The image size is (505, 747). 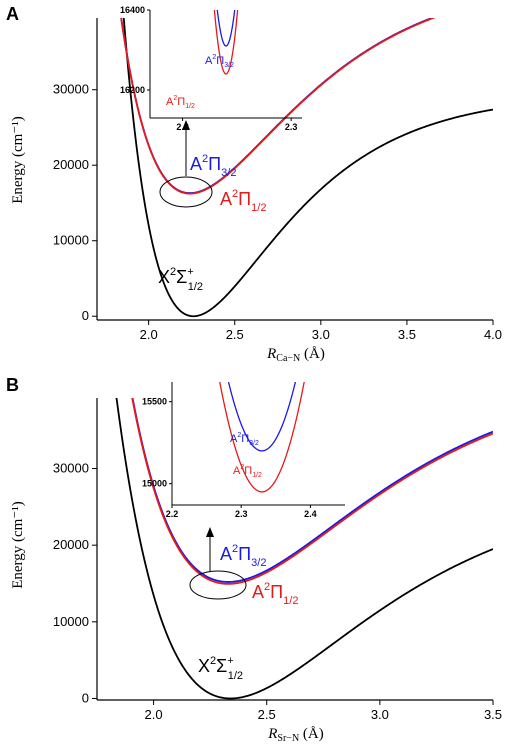 I want to click on x-axis-label: RSr−N (Å), so click(x=295, y=735).